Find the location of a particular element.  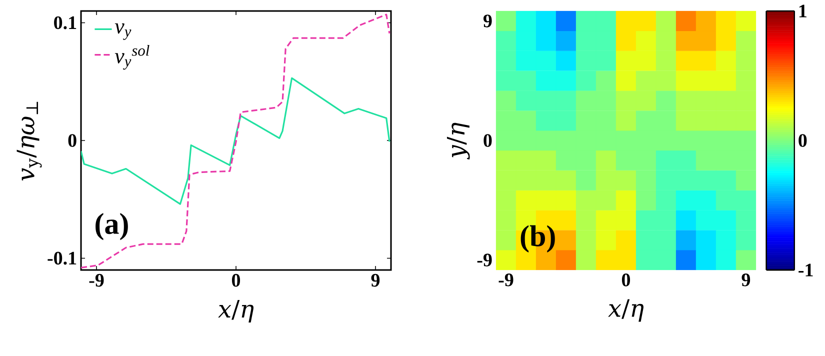

y-axis-title: y/η is located at coordinates (458, 141).